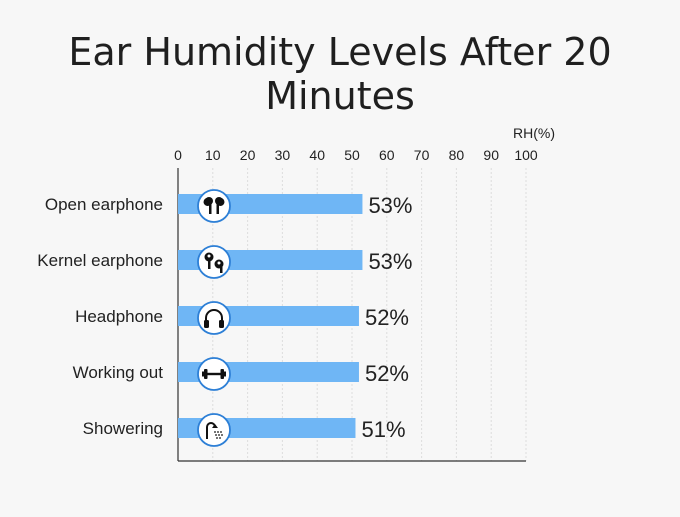 This screenshot has width=680, height=517. I want to click on open-earphone-icon, so click(214, 206).